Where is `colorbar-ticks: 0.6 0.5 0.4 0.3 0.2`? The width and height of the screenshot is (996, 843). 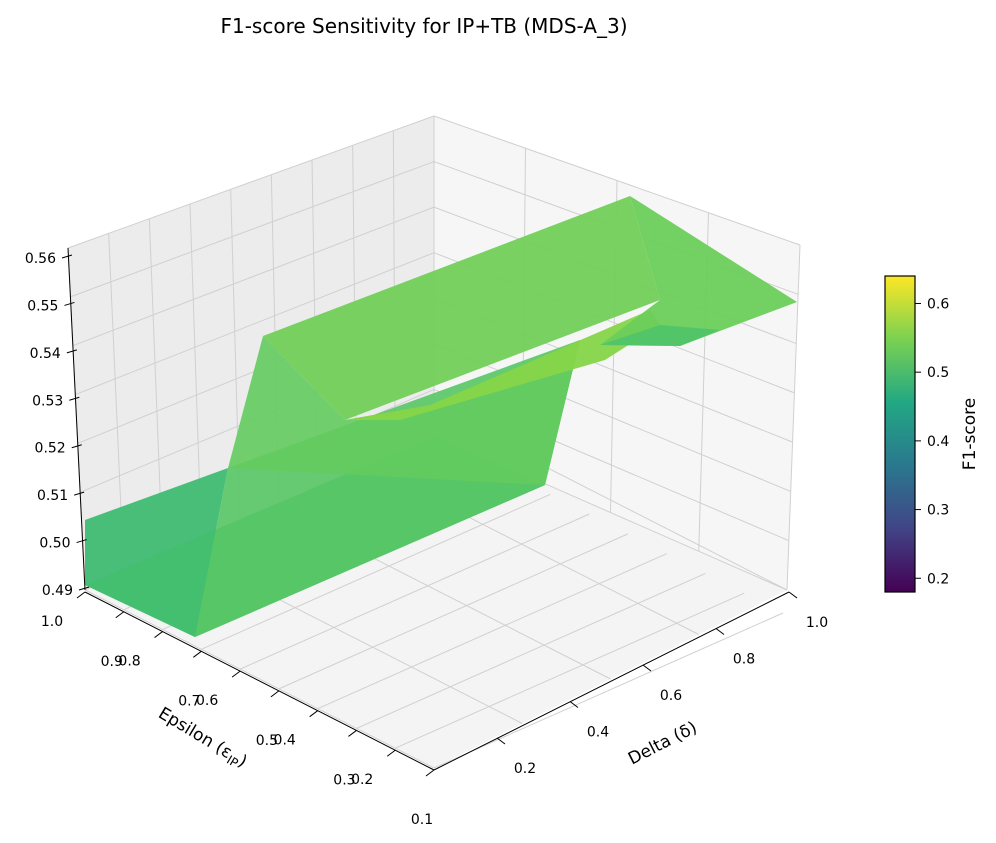 colorbar-ticks: 0.6 0.5 0.4 0.3 0.2 is located at coordinates (932, 441).